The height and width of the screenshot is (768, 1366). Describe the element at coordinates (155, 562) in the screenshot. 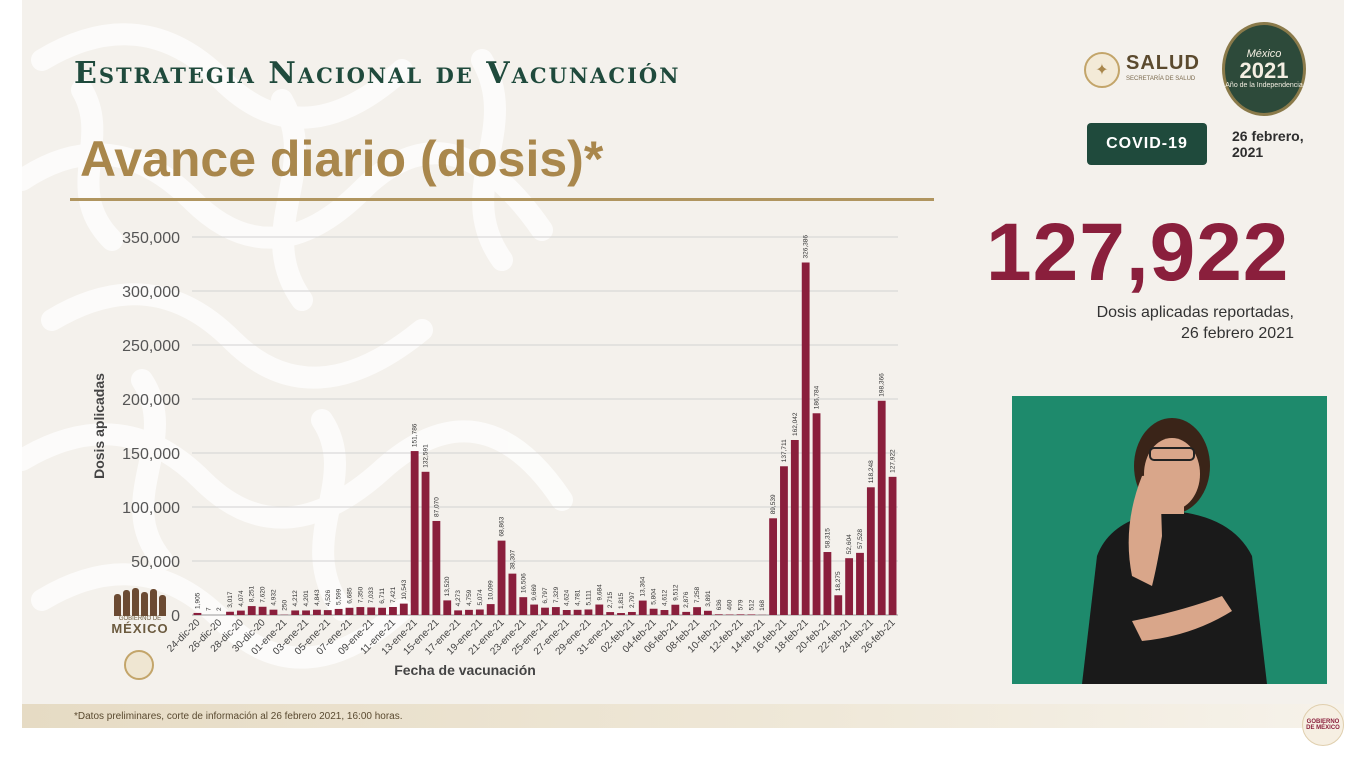

I see `y-tick-label: 50,000` at that location.